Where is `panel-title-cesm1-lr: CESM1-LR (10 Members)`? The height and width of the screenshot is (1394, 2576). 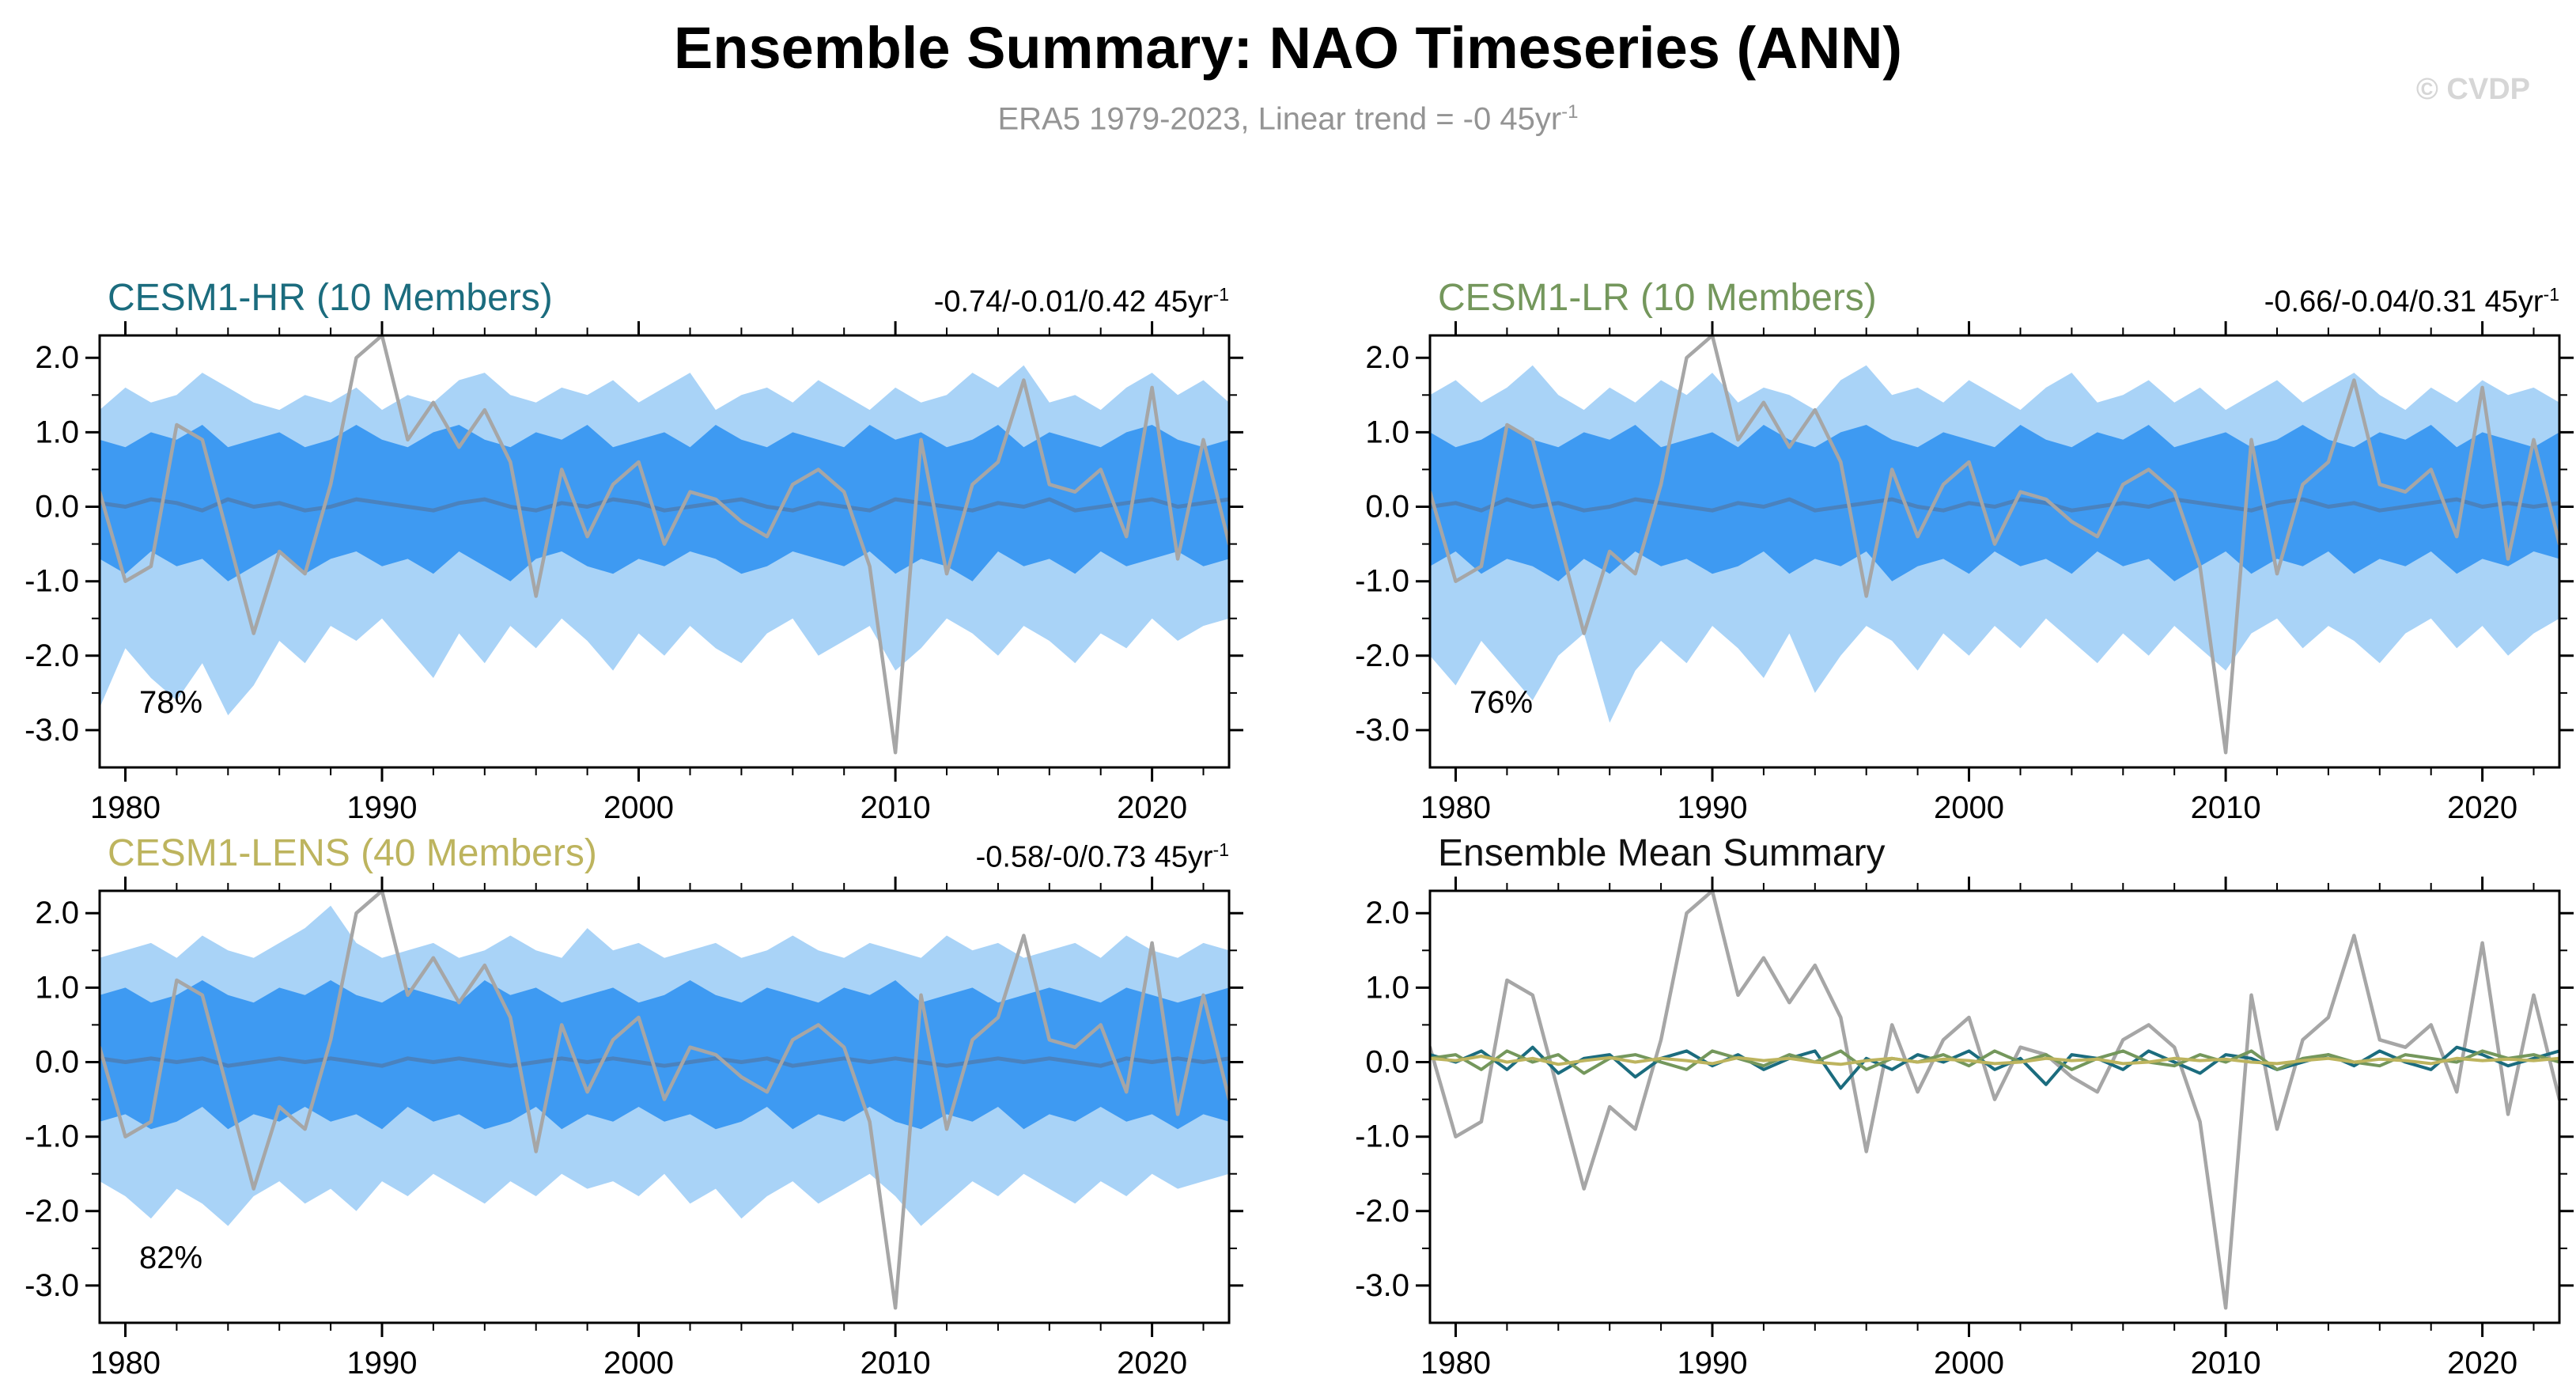 panel-title-cesm1-lr: CESM1-LR (10 Members) is located at coordinates (1658, 298).